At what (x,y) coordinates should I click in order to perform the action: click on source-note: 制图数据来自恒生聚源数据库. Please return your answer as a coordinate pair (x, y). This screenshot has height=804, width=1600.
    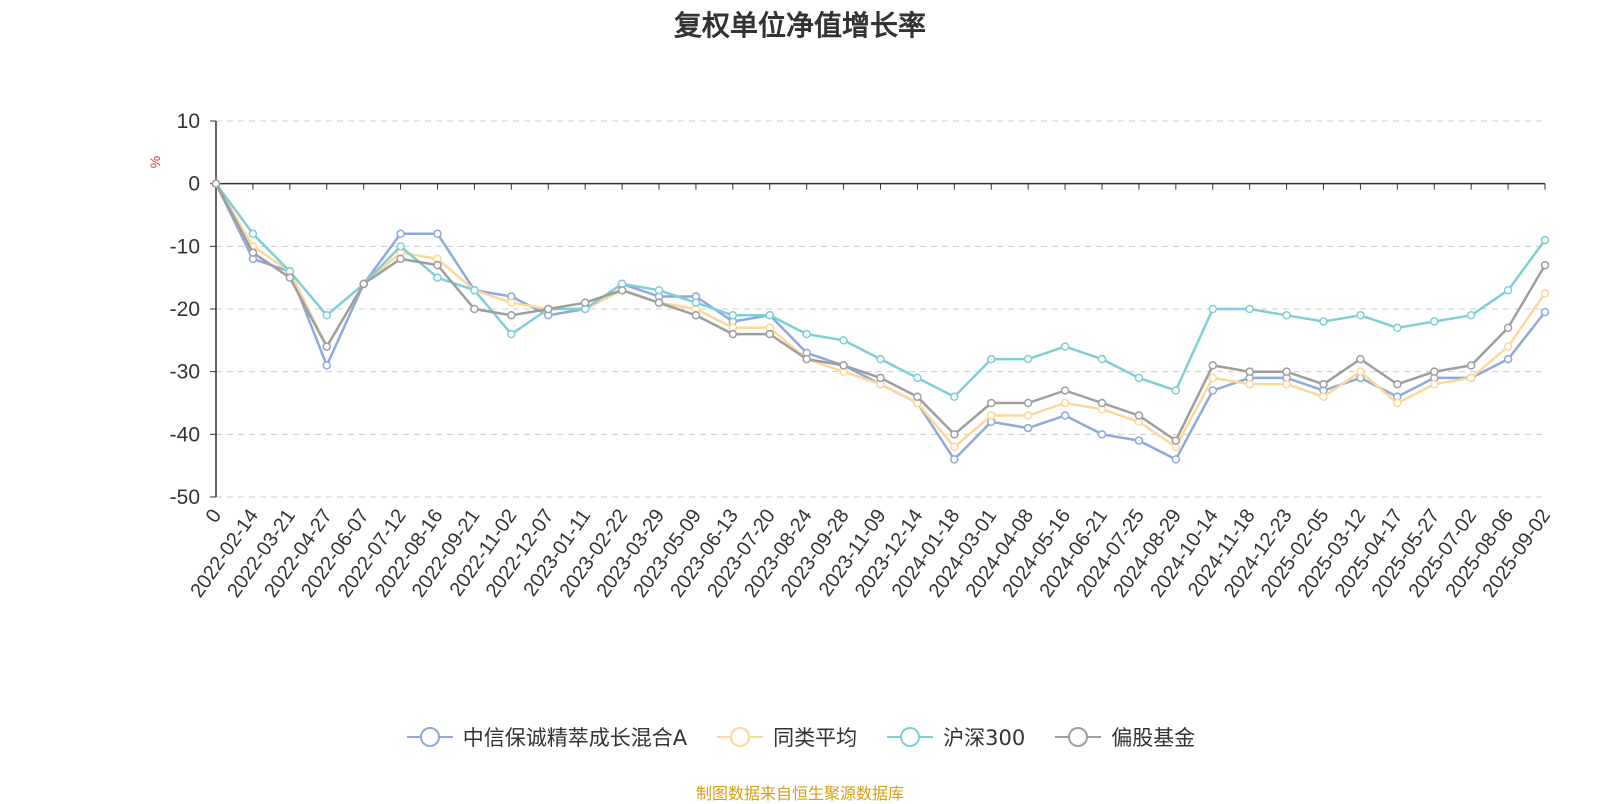
    Looking at the image, I should click on (799, 793).